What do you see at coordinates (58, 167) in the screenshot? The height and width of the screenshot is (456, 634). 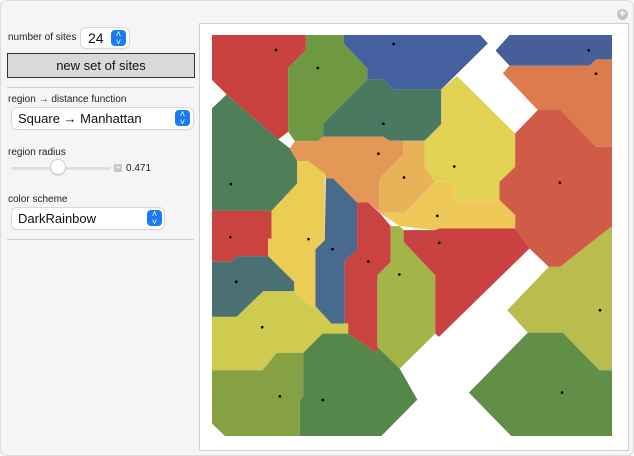 I see `slider-thumb` at bounding box center [58, 167].